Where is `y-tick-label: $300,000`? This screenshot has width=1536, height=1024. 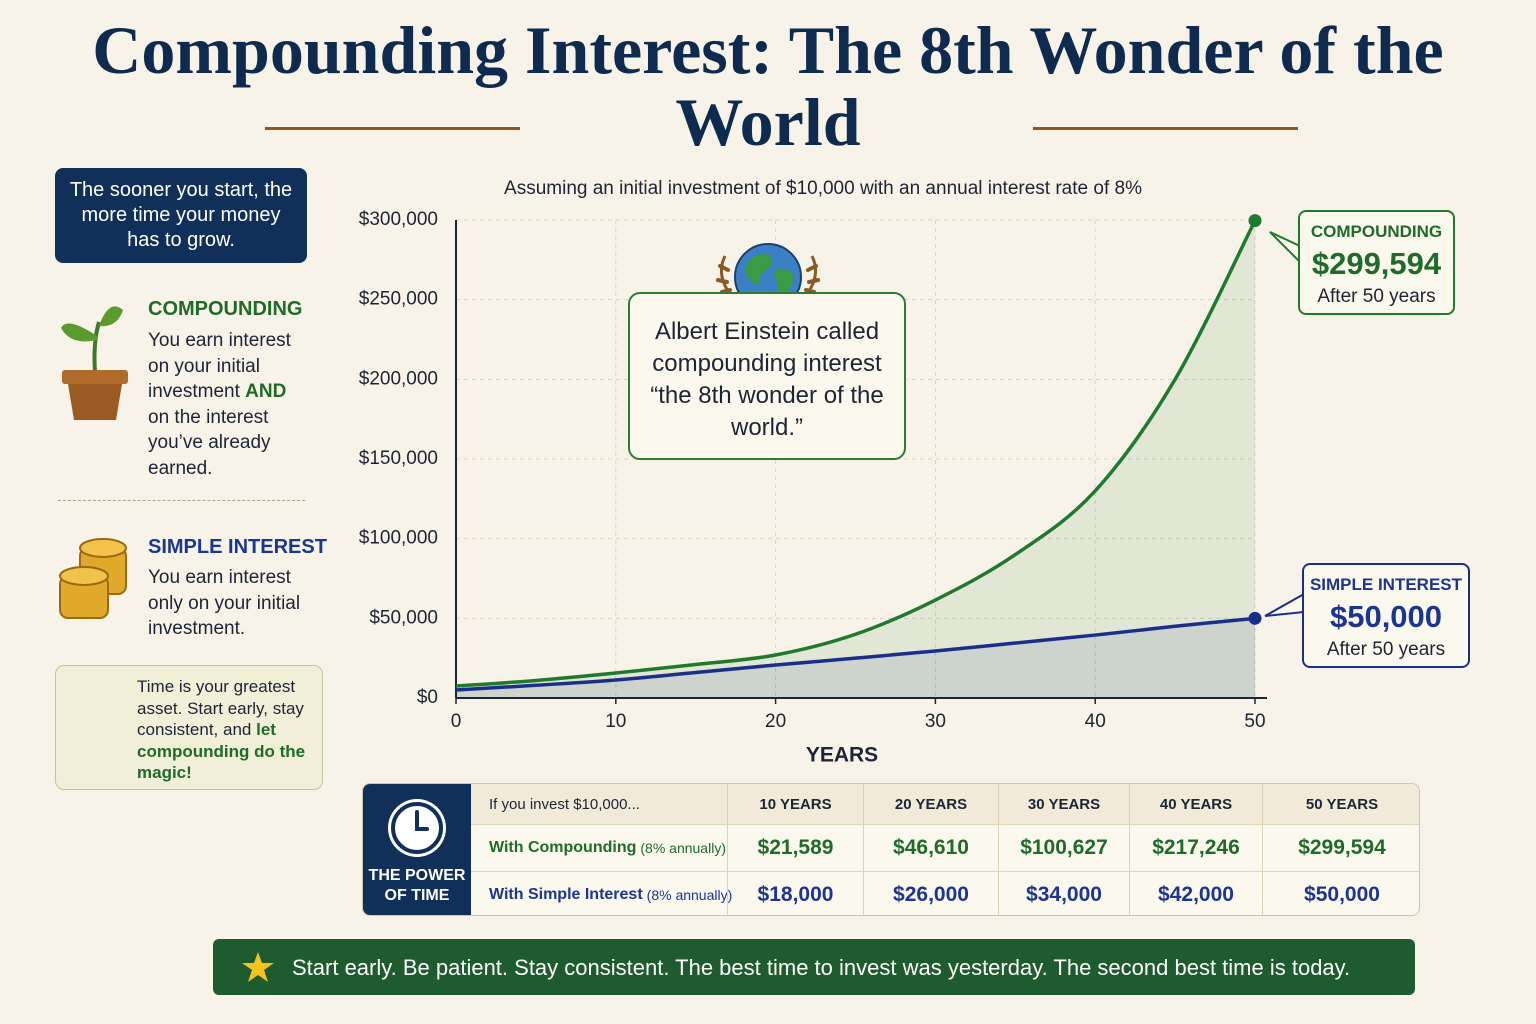 y-tick-label: $300,000 is located at coordinates (398, 219).